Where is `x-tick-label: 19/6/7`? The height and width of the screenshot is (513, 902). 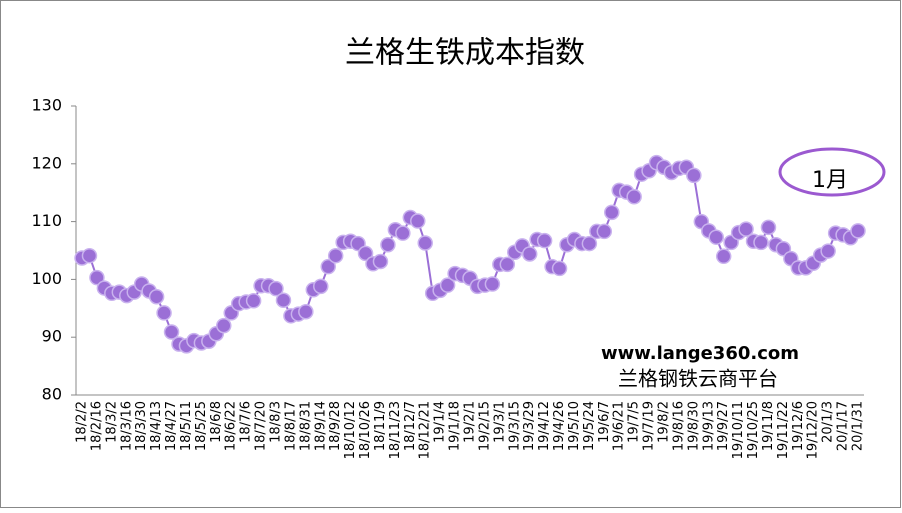
x-tick-label: 19/6/7 is located at coordinates (604, 422).